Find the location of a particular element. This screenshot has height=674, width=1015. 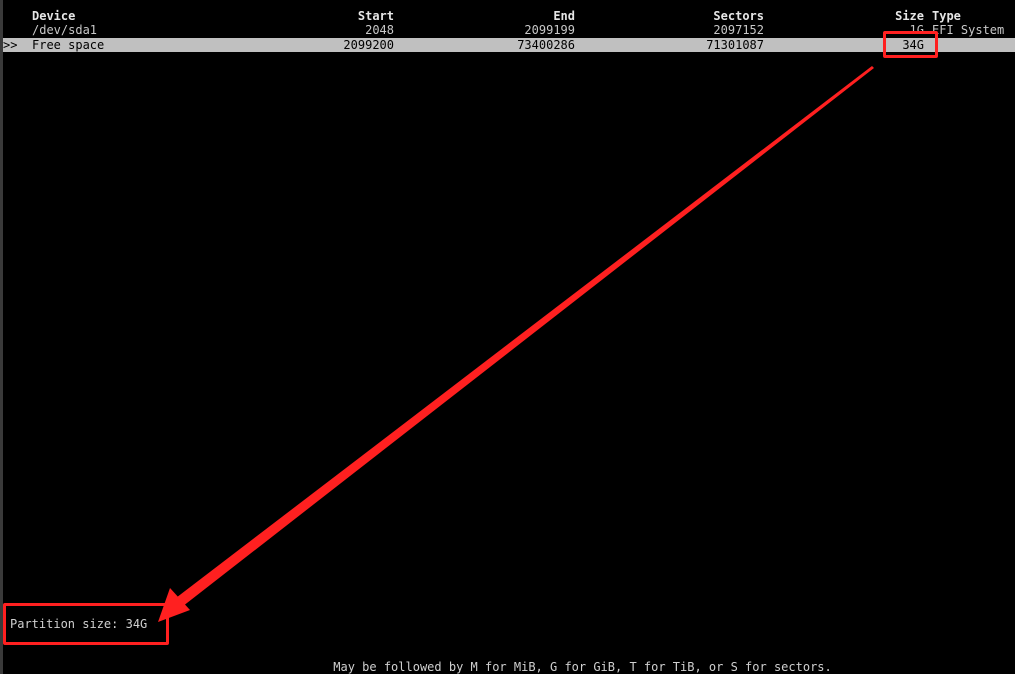

prompt-label: Partition size: is located at coordinates (68, 624).